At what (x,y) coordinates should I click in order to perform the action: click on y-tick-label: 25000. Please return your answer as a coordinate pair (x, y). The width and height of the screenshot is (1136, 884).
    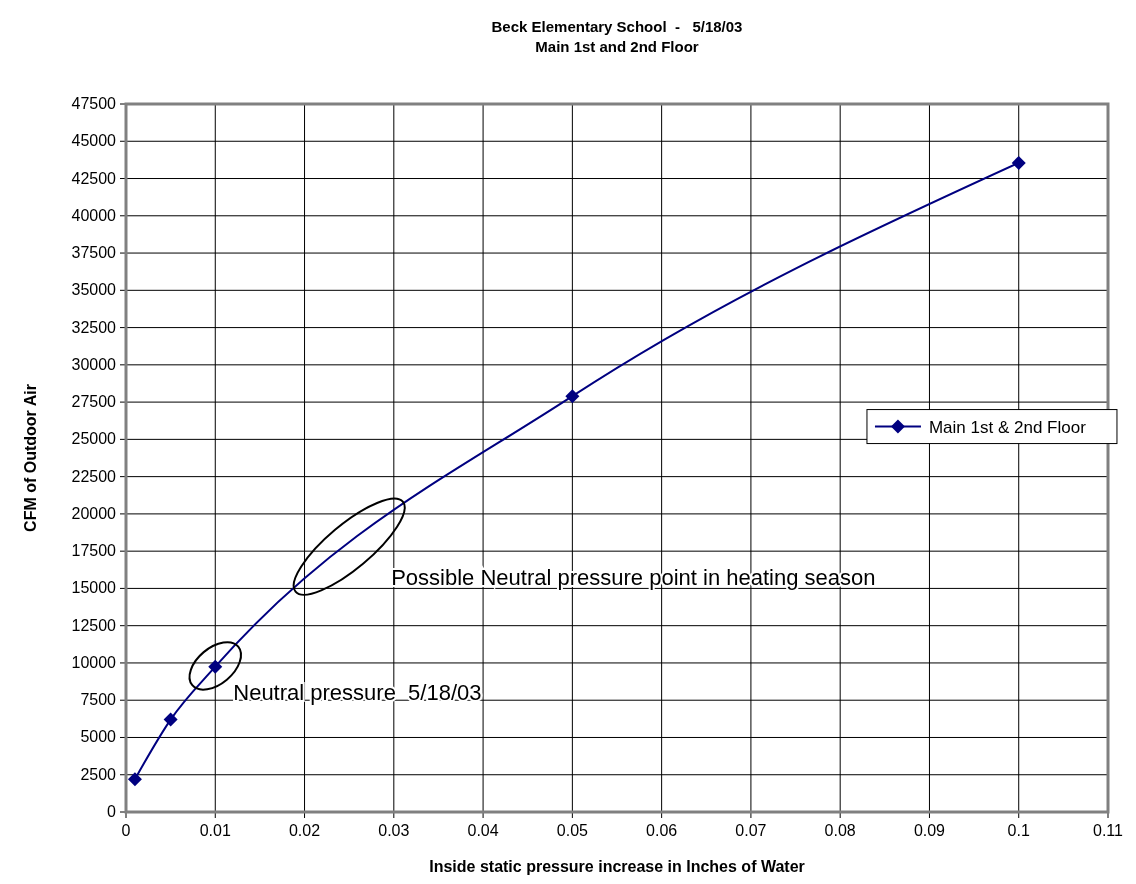
    Looking at the image, I should click on (94, 439).